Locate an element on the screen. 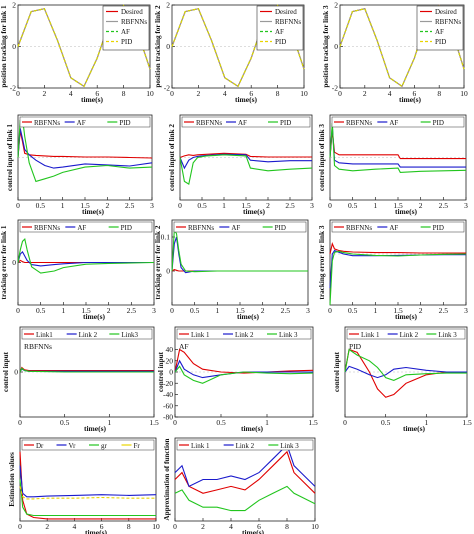 This screenshot has height=534, width=474. series-line-vr is located at coordinates (88, 481).